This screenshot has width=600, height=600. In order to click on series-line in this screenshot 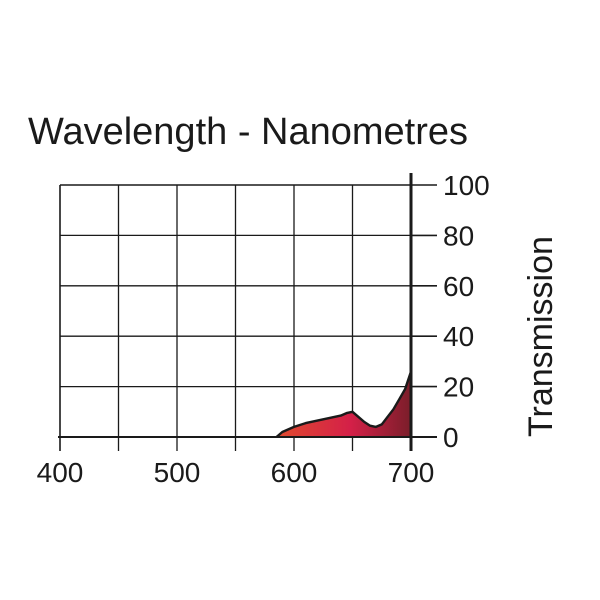, I will do `click(344, 404)`.